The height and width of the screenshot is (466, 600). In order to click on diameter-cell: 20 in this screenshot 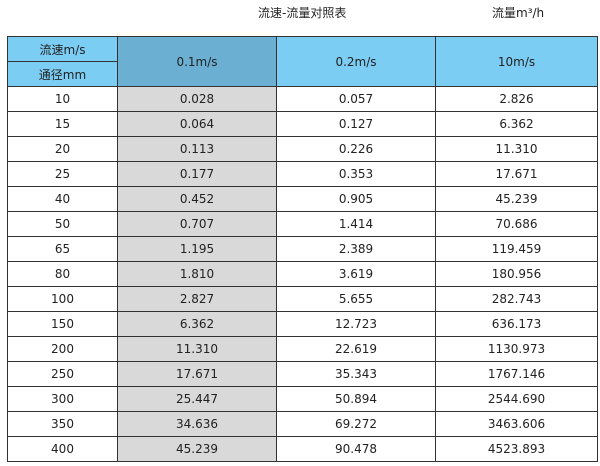, I will do `click(62, 149)`.